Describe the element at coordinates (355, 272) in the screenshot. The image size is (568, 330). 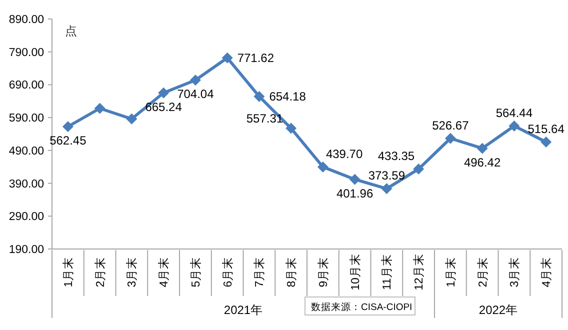
I see `x-tick-label: 10月末` at that location.